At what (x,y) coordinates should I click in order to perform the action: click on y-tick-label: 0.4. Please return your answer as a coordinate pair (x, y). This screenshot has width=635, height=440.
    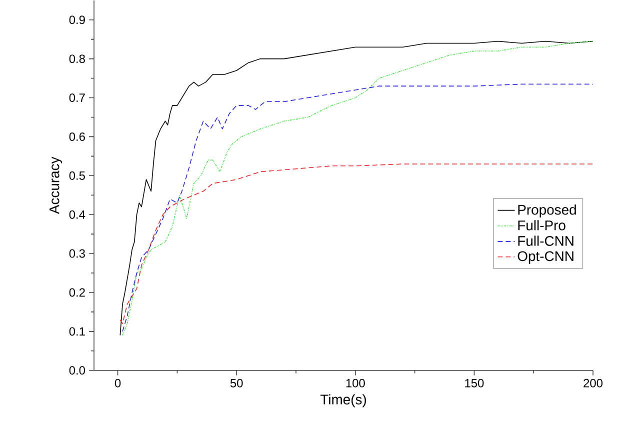
    Looking at the image, I should click on (77, 214).